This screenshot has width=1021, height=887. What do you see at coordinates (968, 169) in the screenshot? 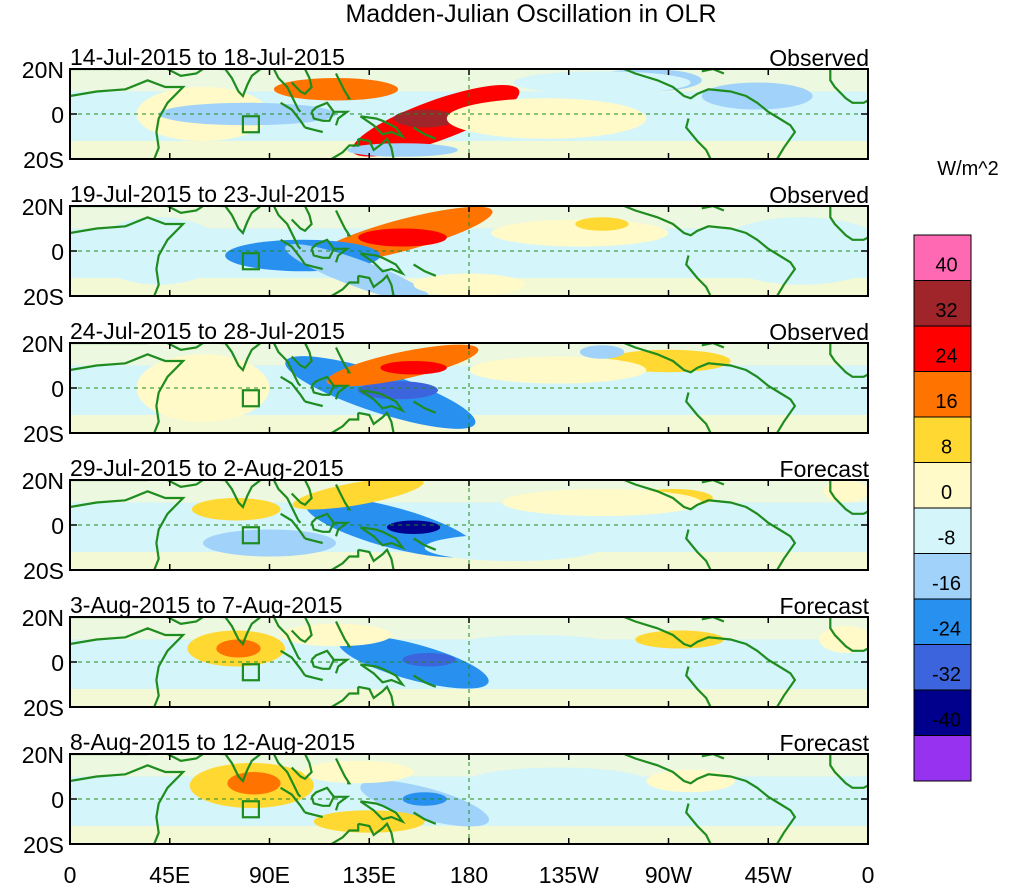
I see `colorbar-units: W/m^2` at bounding box center [968, 169].